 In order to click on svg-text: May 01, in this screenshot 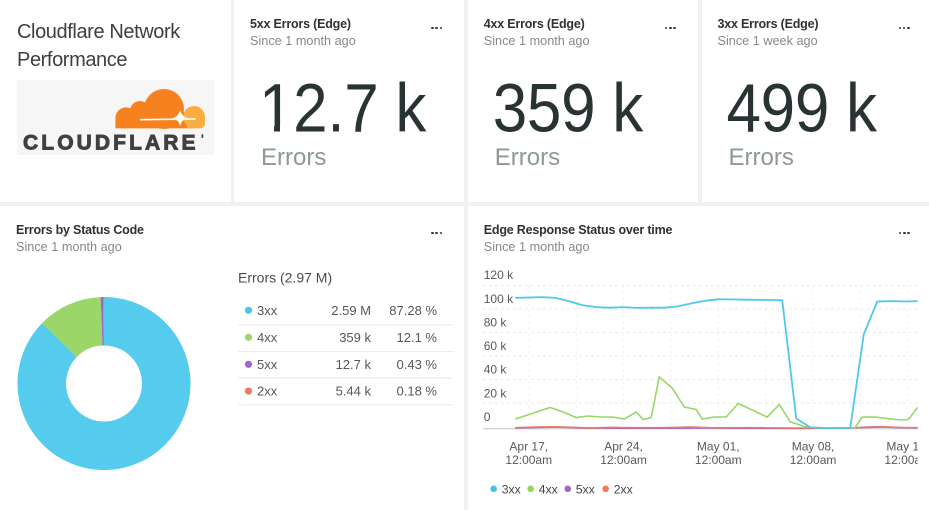, I will do `click(718, 446)`.